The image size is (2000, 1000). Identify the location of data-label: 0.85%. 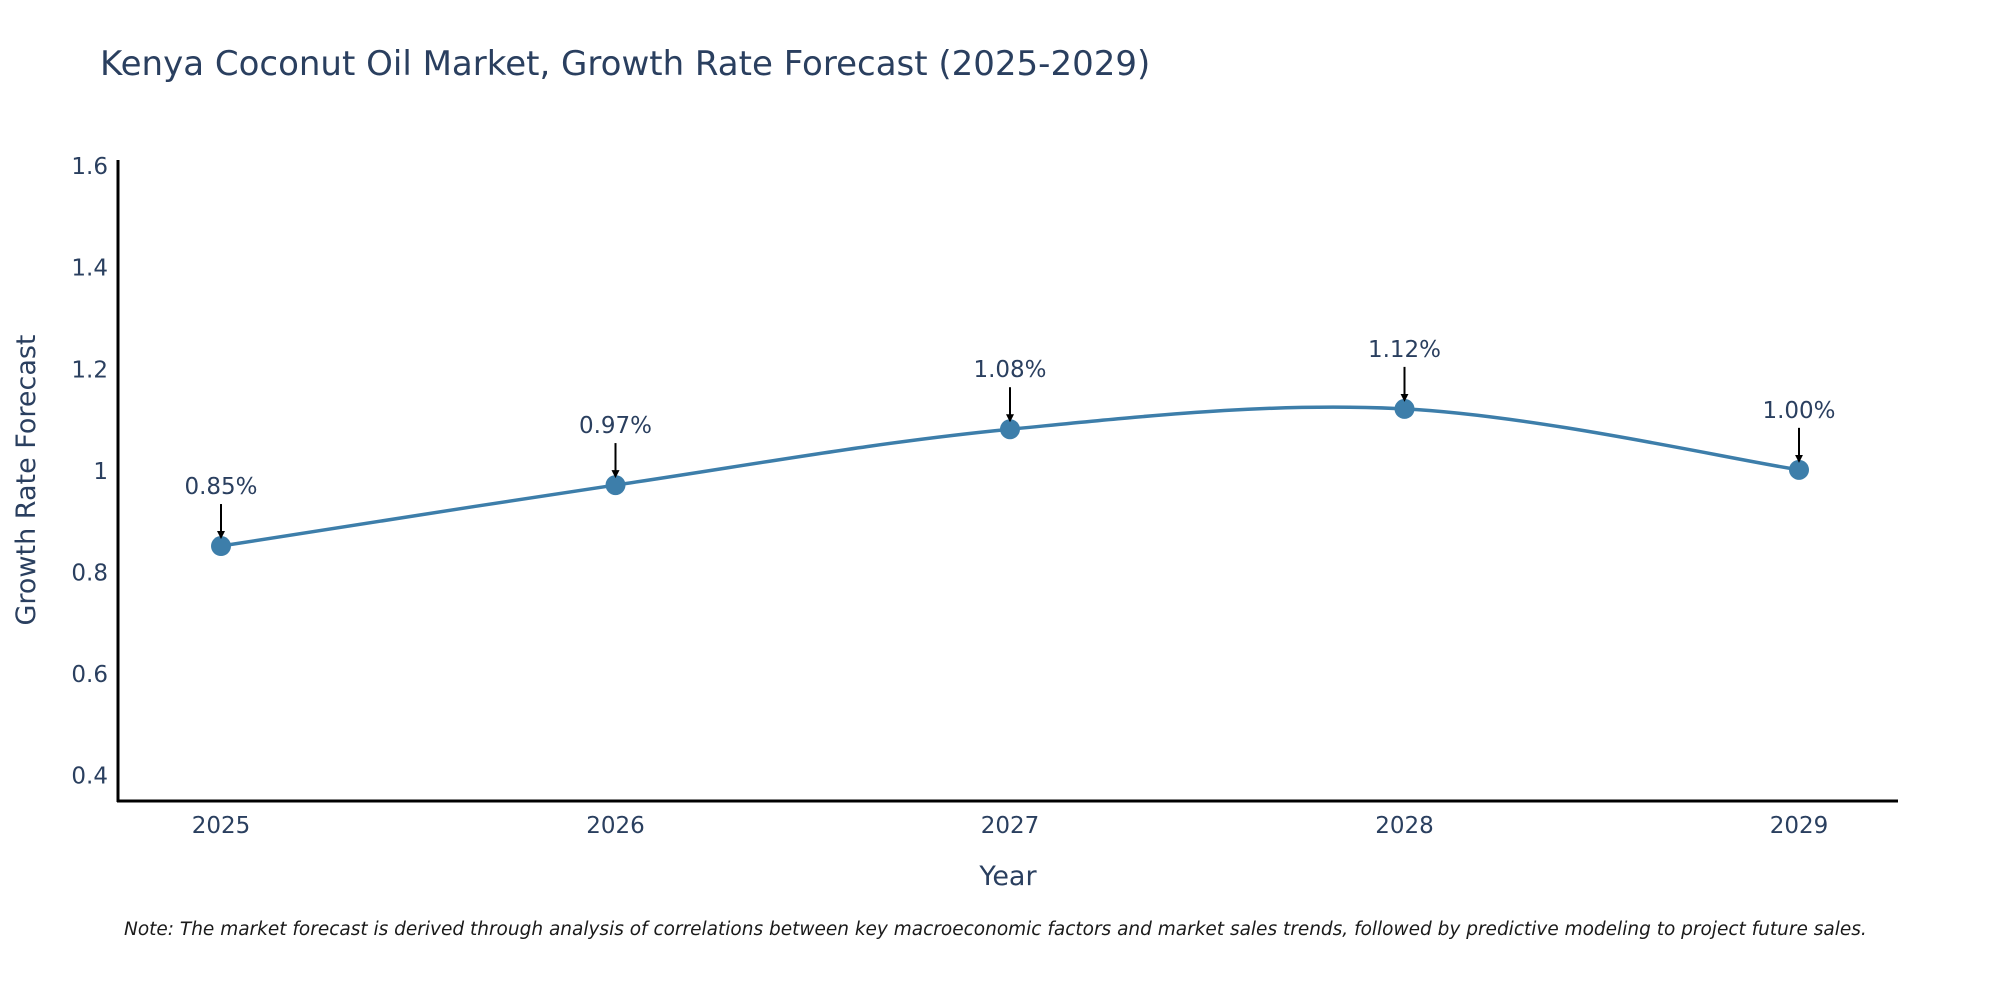
(220, 487).